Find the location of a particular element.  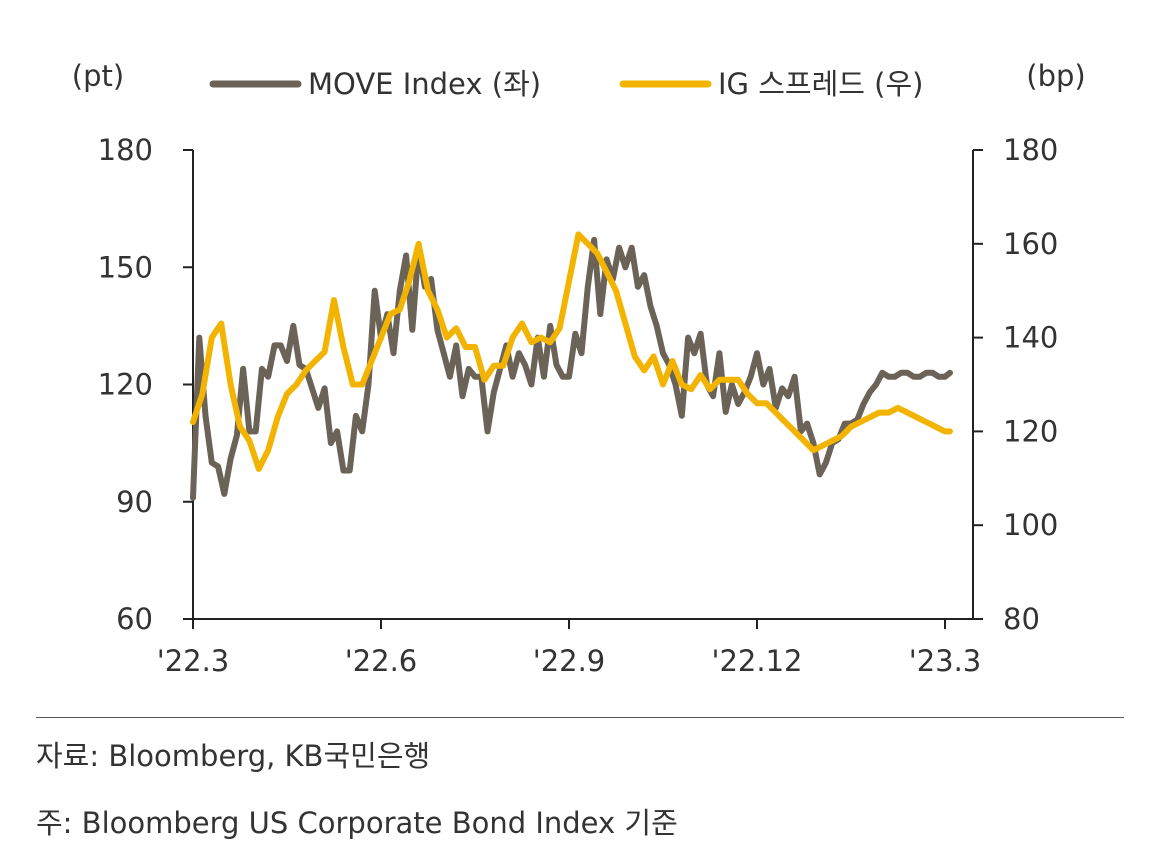

right-axis-tick-label: 120 is located at coordinates (1030, 431).